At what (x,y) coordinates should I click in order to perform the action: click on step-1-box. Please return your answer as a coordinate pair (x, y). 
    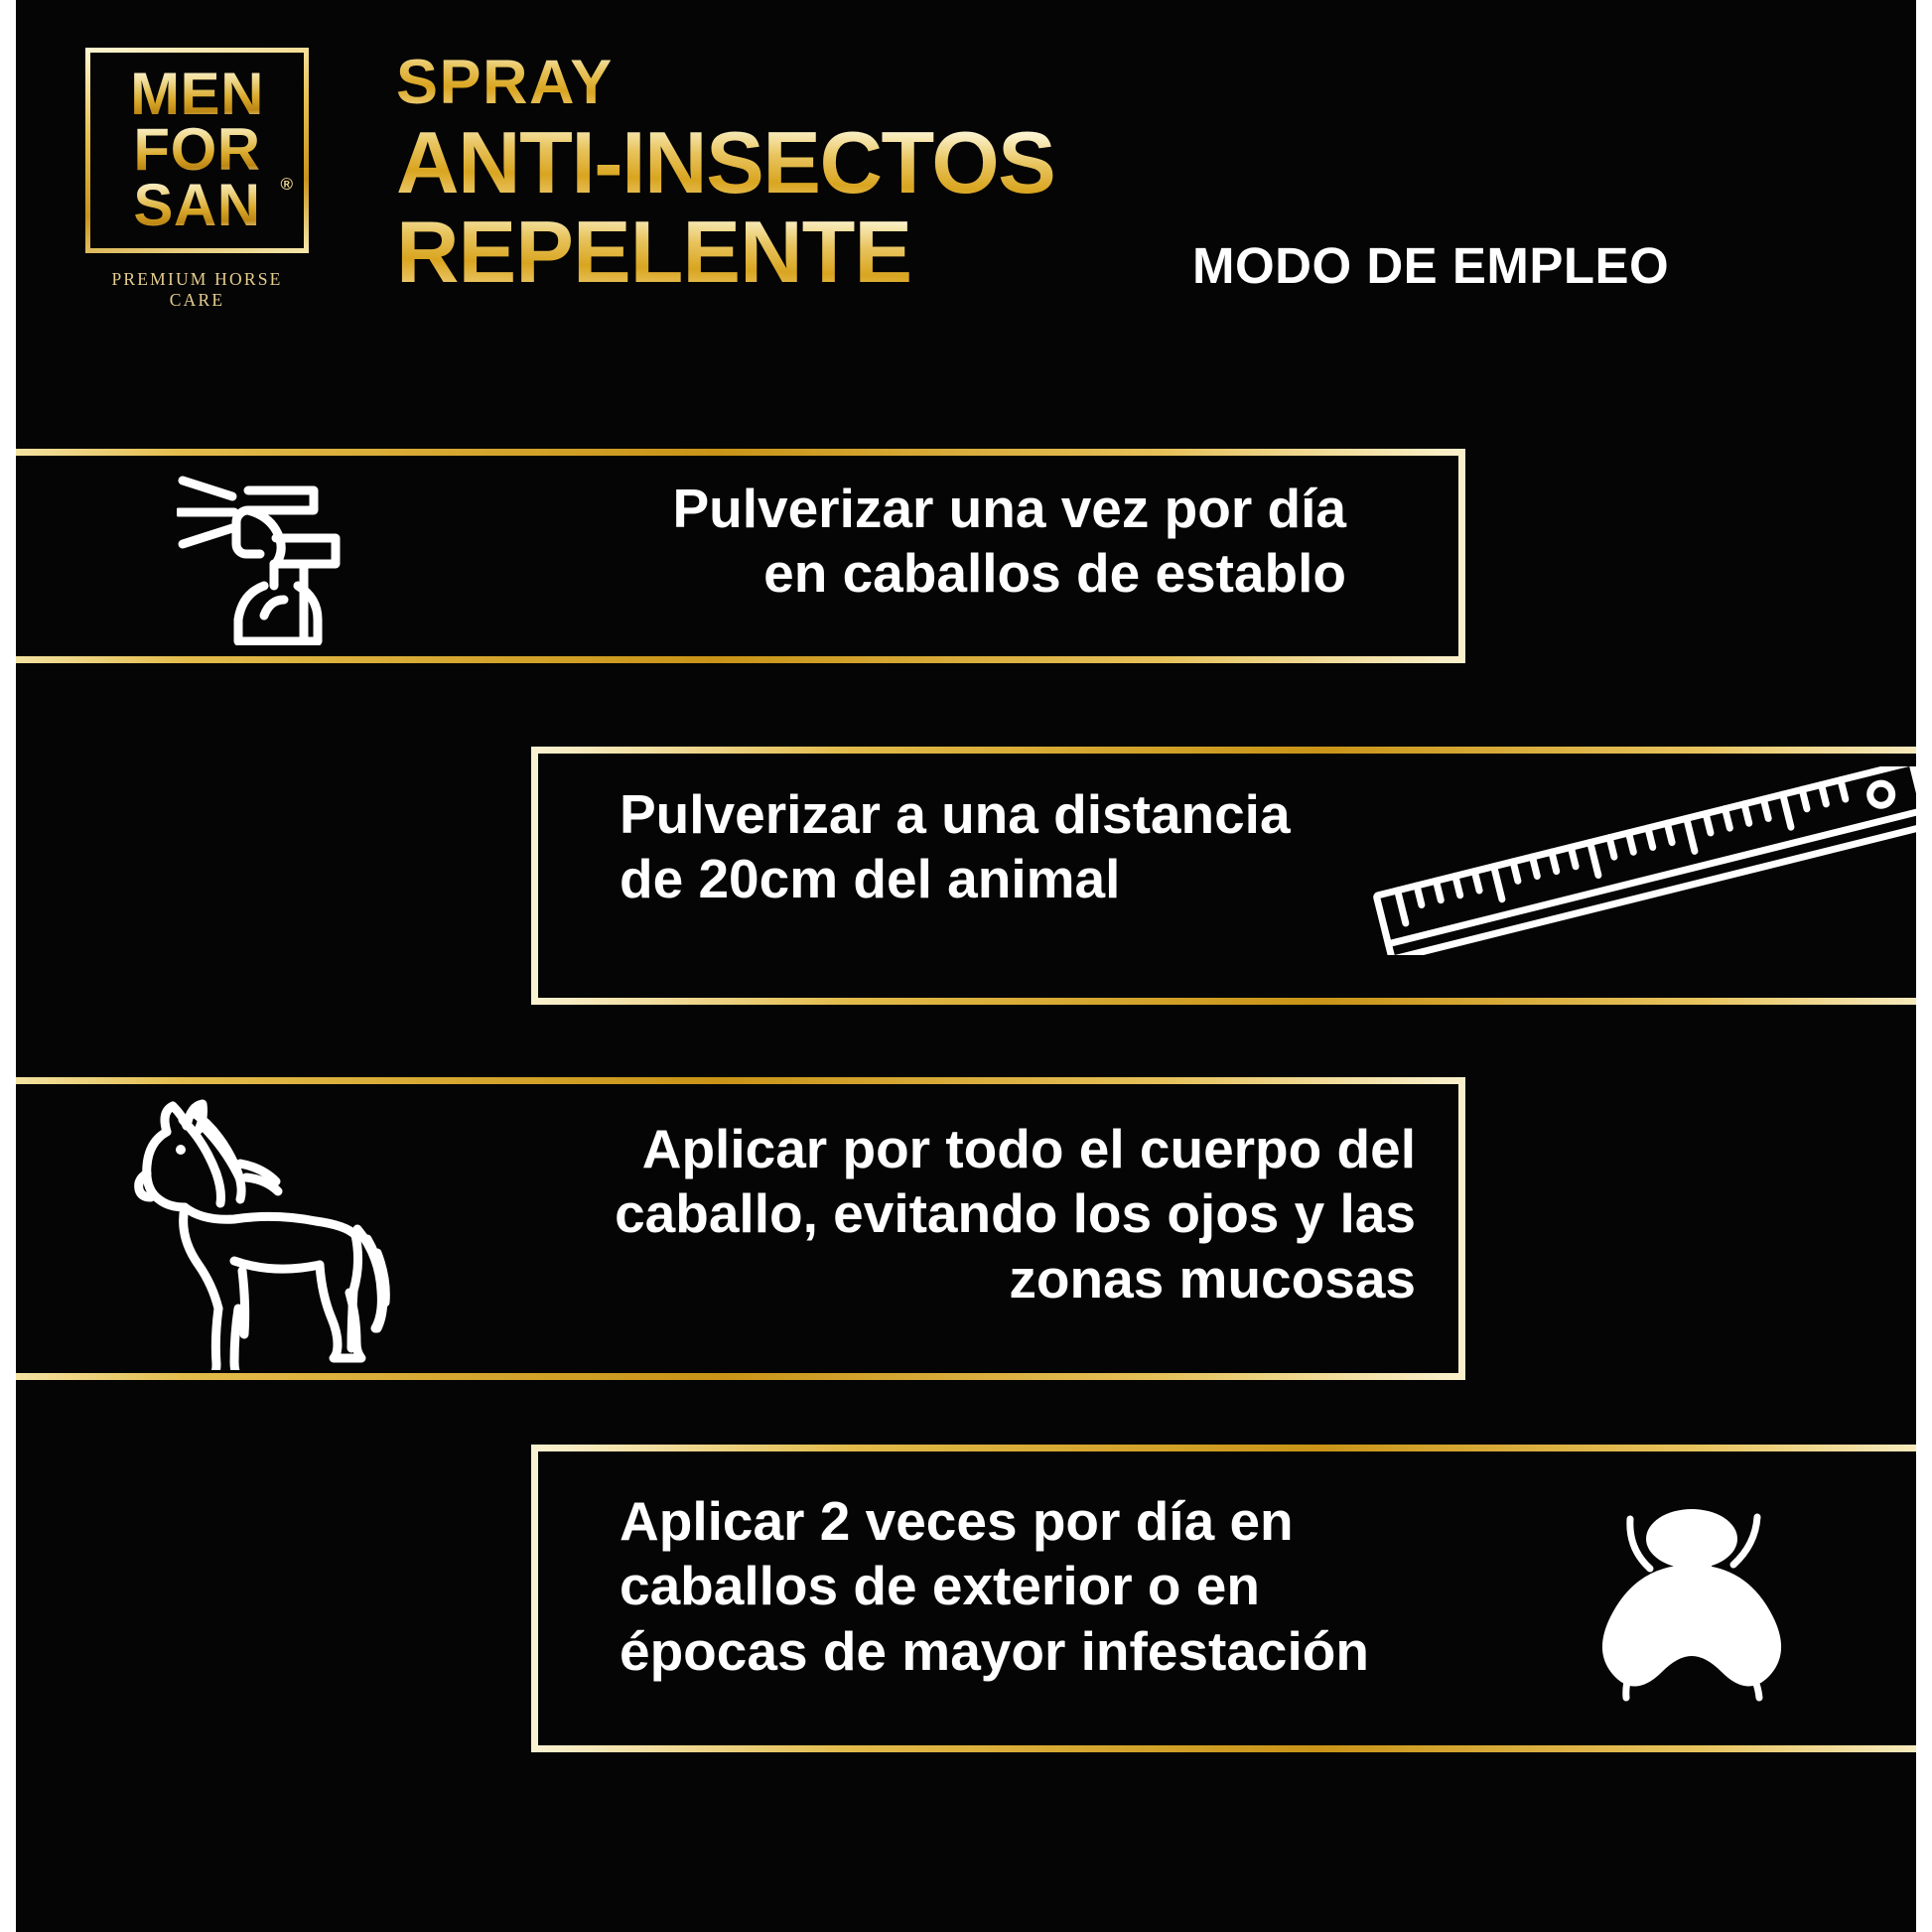
    Looking at the image, I should click on (740, 556).